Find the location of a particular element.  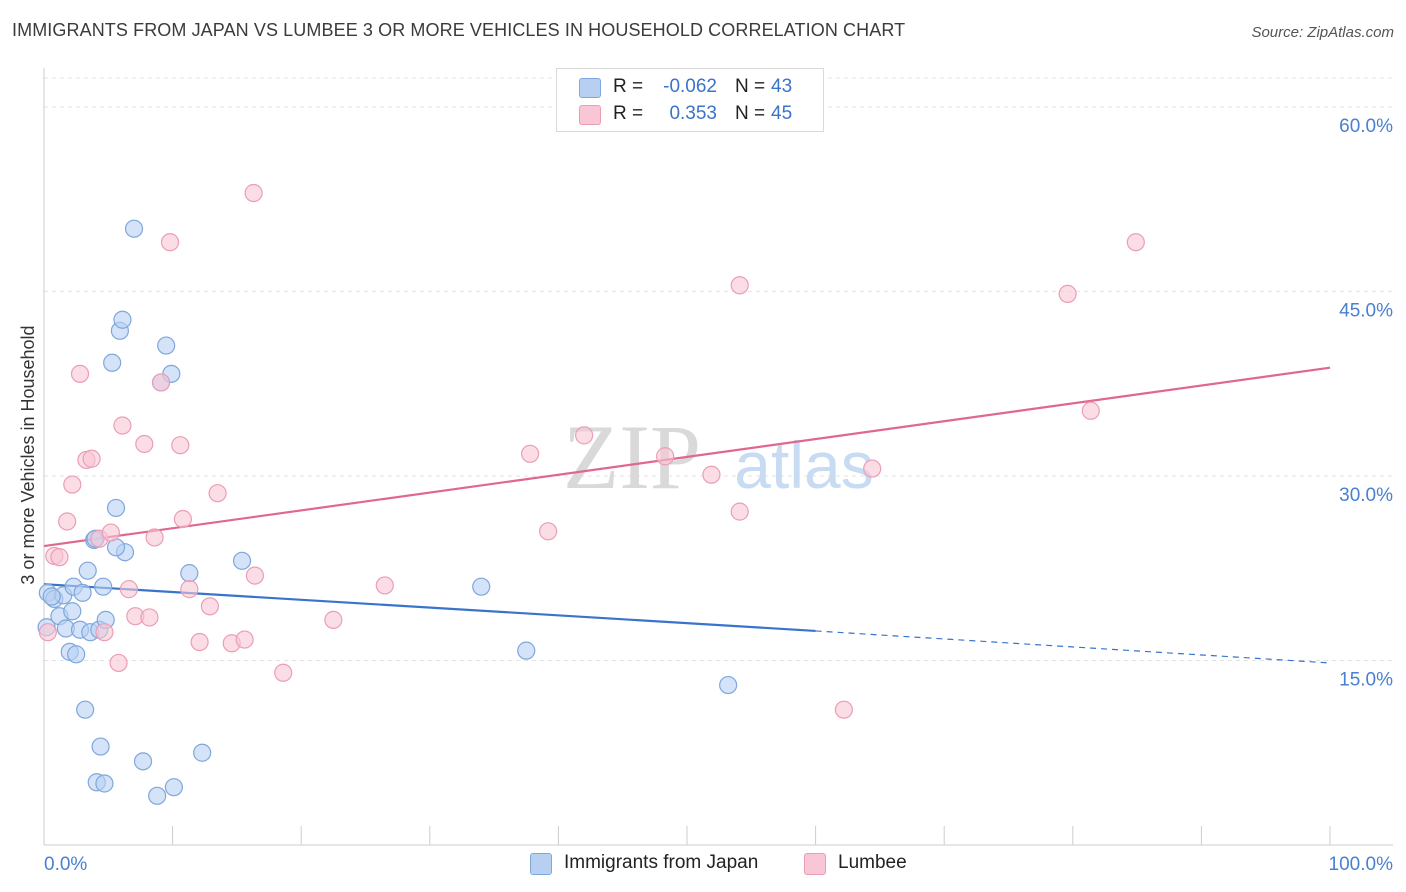

legend-swatch-japan is located at coordinates (590, 88).